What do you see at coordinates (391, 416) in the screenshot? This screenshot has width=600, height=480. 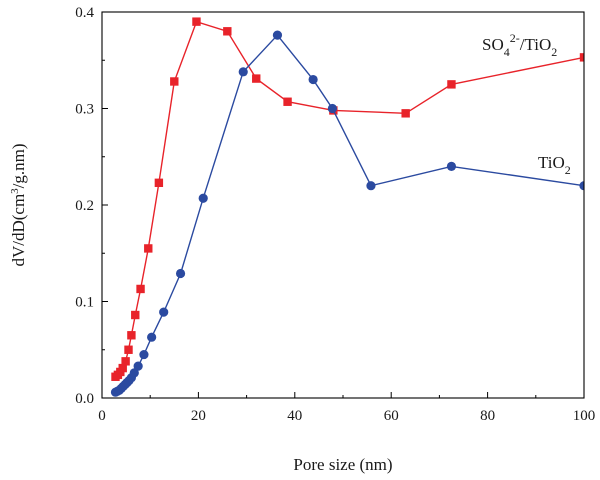 I see `x-tick-label: 60` at bounding box center [391, 416].